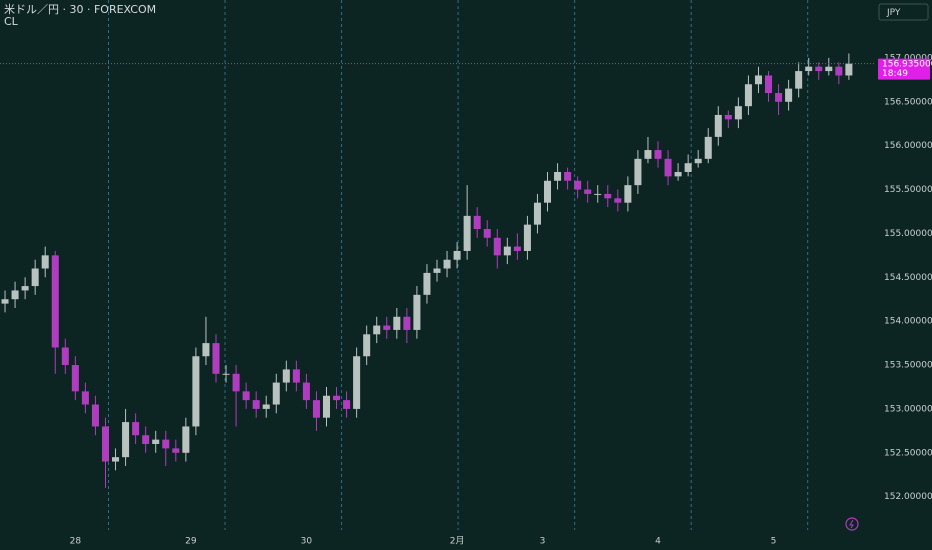  Describe the element at coordinates (457, 541) in the screenshot. I see `x-tick-label: 2月` at that location.